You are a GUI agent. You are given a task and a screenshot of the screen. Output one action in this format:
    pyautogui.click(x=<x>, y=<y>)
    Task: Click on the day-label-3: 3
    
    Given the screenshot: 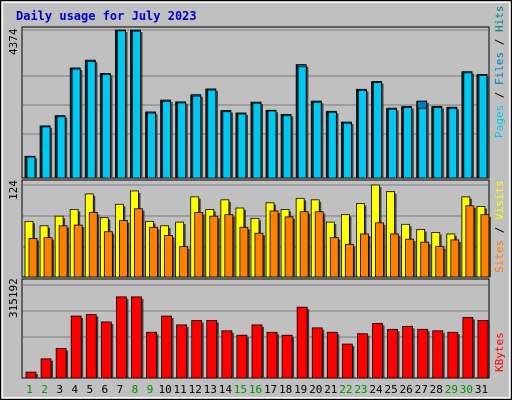 What is the action you would take?
    pyautogui.click(x=59, y=389)
    